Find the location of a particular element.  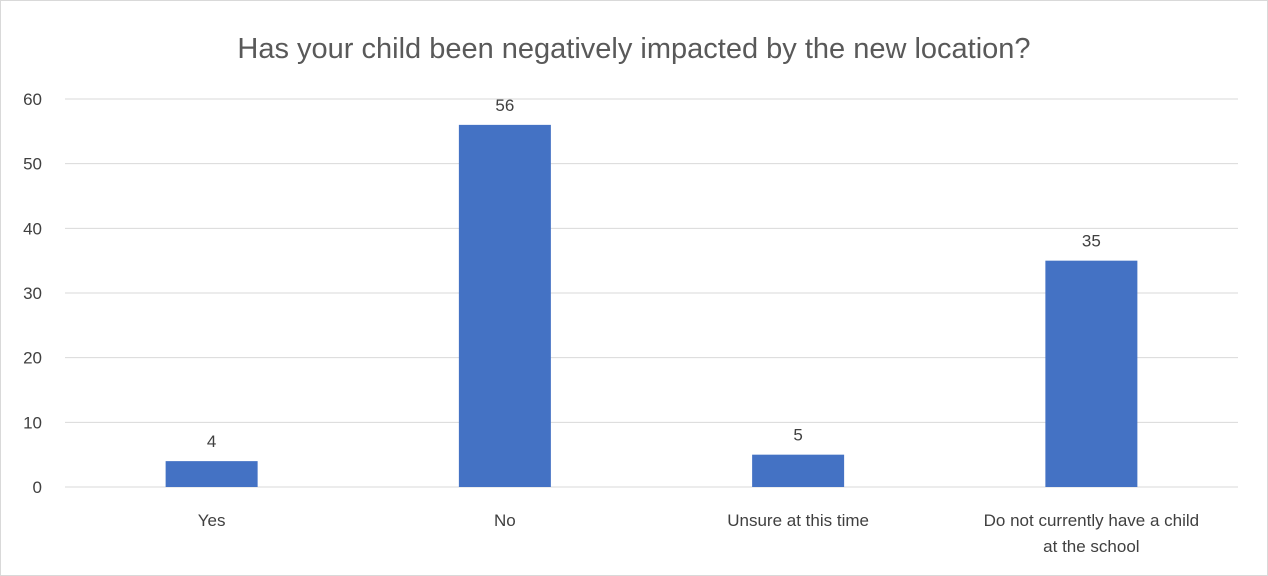

x-tick-label: No is located at coordinates (505, 520).